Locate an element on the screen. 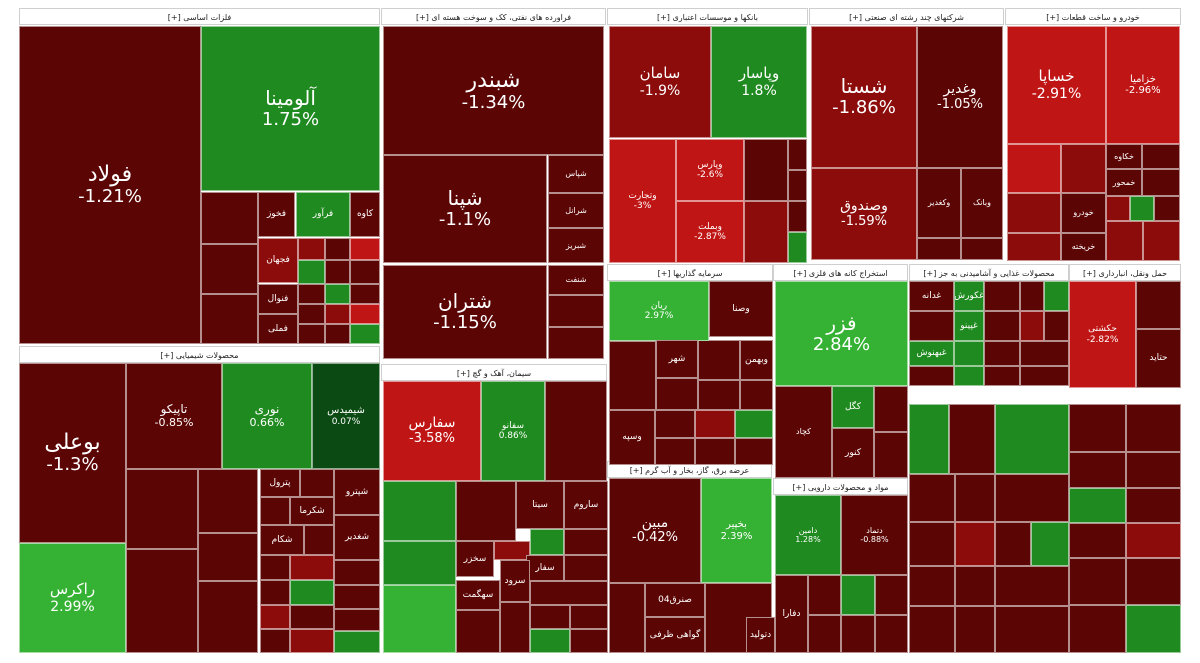 The width and height of the screenshot is (1200, 663). stock-tile: حکشتی -2.82% is located at coordinates (1102, 334).